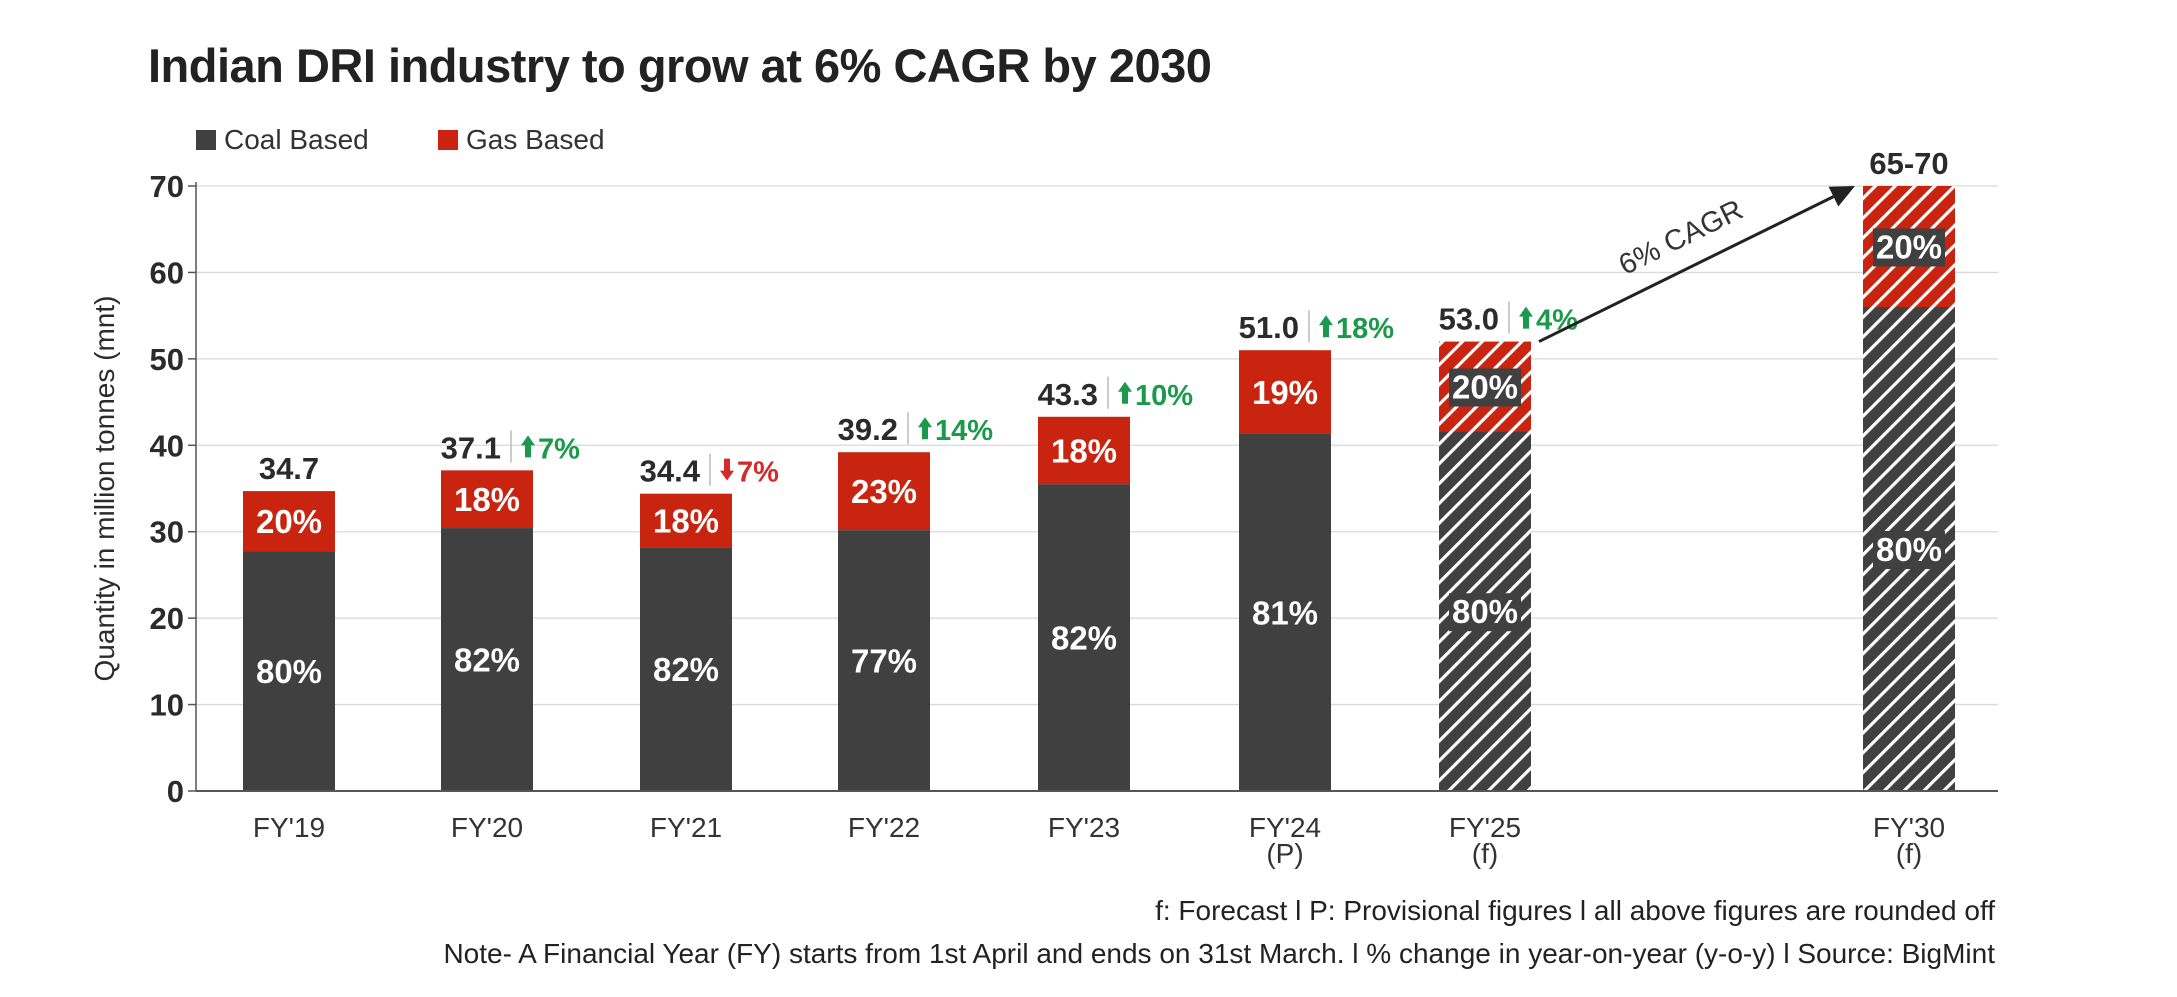 The width and height of the screenshot is (2177, 997). What do you see at coordinates (296, 139) in the screenshot?
I see `legend-label-coal: Coal Based` at bounding box center [296, 139].